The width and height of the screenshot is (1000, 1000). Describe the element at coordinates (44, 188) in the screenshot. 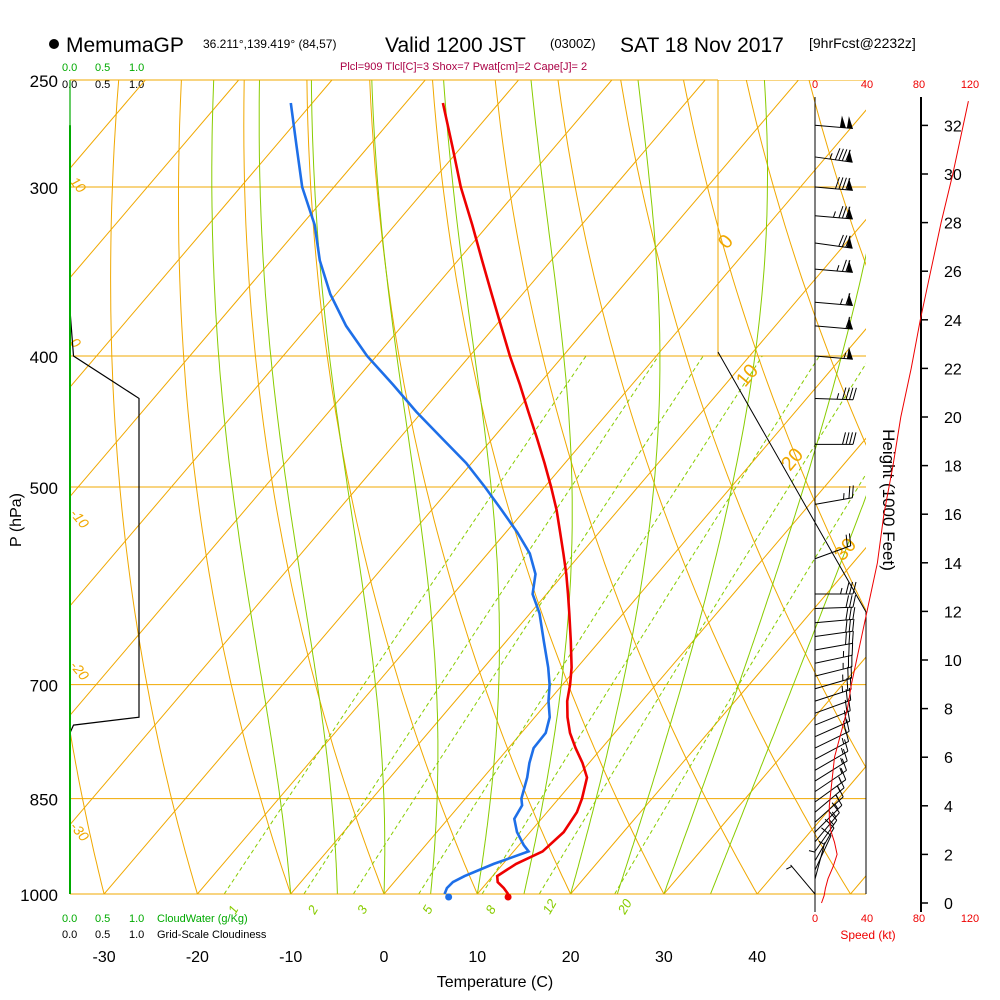

I see `pressure-tick-300: 300` at that location.